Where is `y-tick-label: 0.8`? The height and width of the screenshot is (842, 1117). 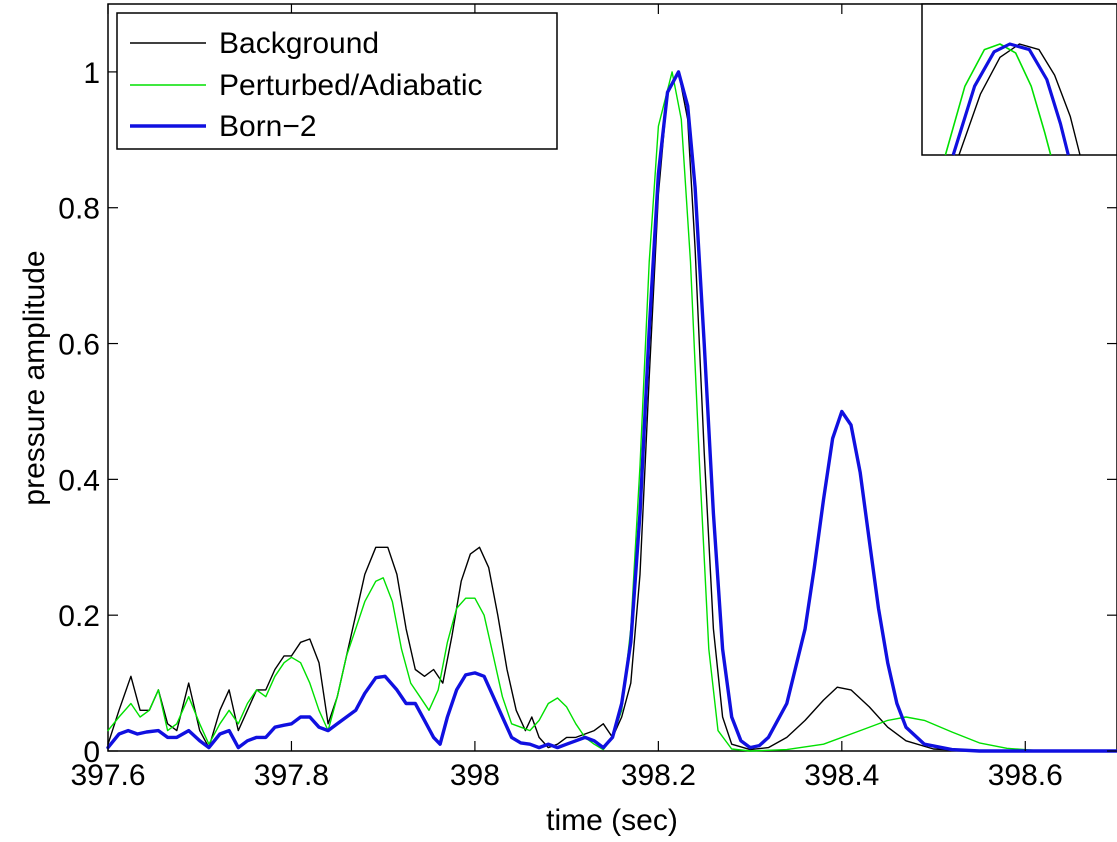 y-tick-label: 0.8 is located at coordinates (79, 209).